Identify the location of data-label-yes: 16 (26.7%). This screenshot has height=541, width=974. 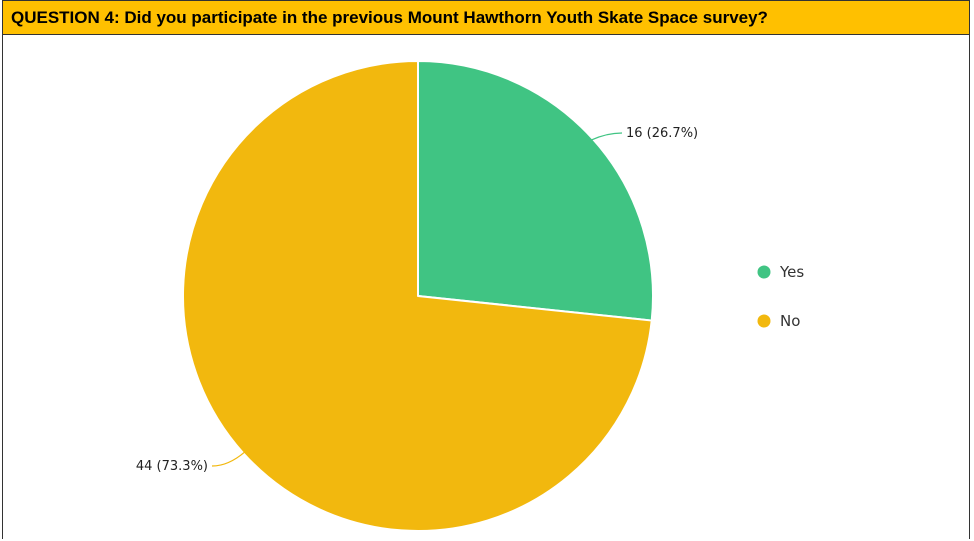
(662, 133).